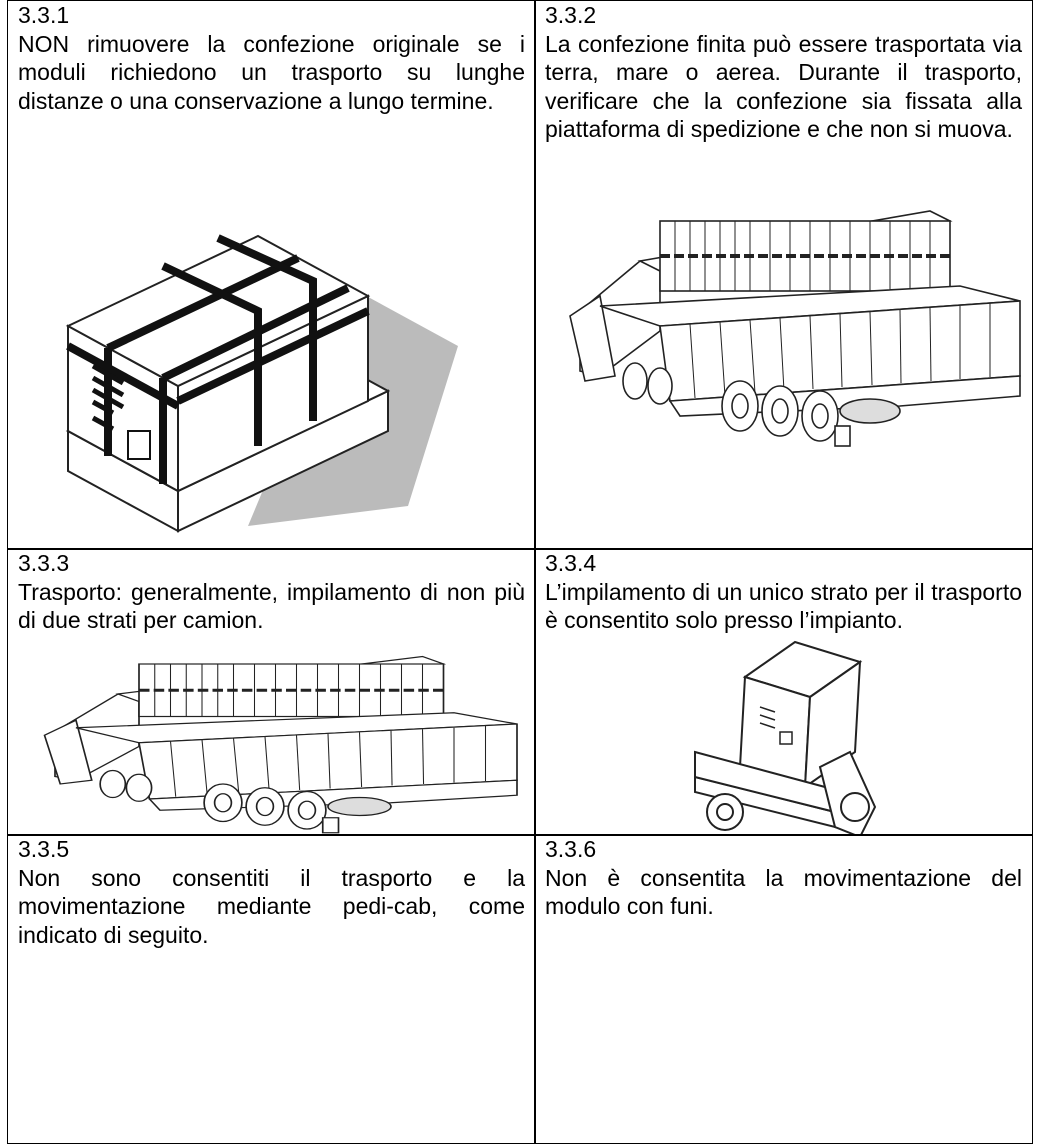 The image size is (1043, 1144). What do you see at coordinates (571, 15) in the screenshot?
I see `cell-number: 3.3.2` at bounding box center [571, 15].